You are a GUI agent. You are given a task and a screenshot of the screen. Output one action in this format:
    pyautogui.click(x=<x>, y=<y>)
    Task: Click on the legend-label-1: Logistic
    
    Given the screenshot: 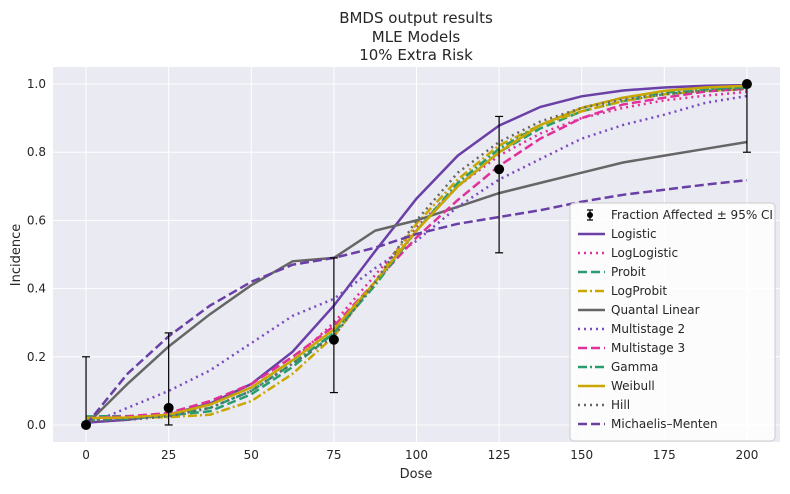 What is the action you would take?
    pyautogui.click(x=634, y=234)
    